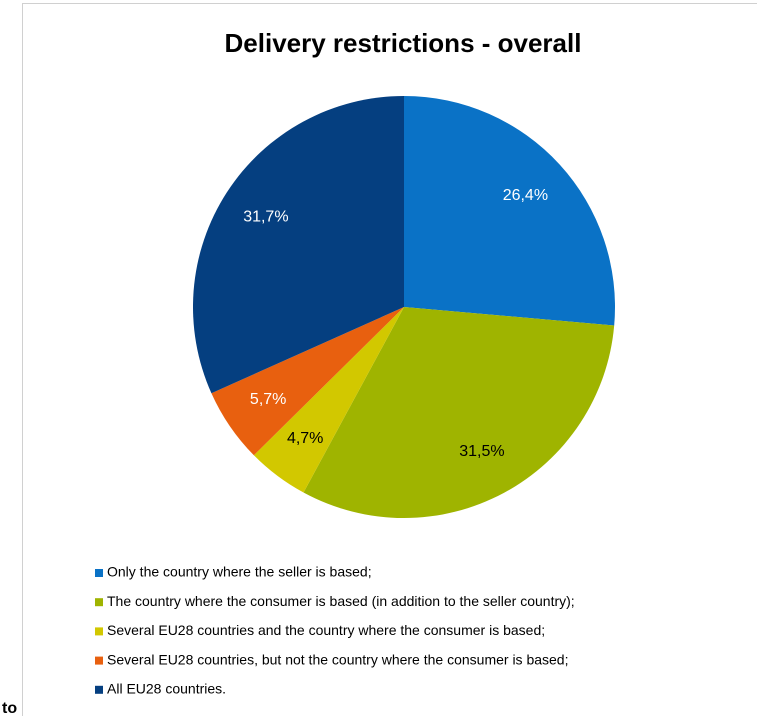  What do you see at coordinates (525, 195) in the screenshot?
I see `data-label: 26,4%` at bounding box center [525, 195].